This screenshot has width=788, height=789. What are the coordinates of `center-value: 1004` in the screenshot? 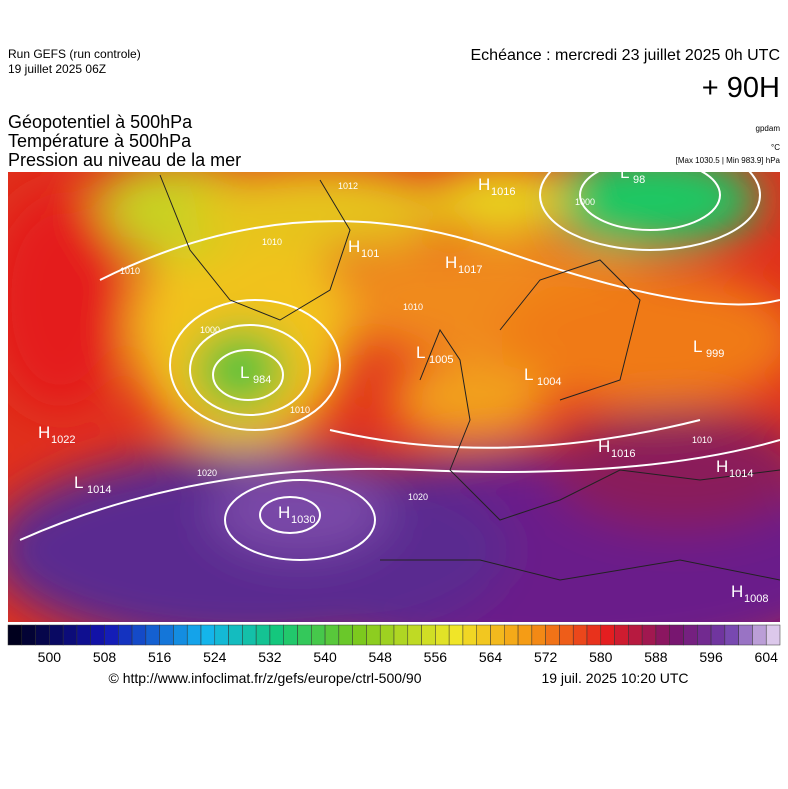 It's located at (549, 382).